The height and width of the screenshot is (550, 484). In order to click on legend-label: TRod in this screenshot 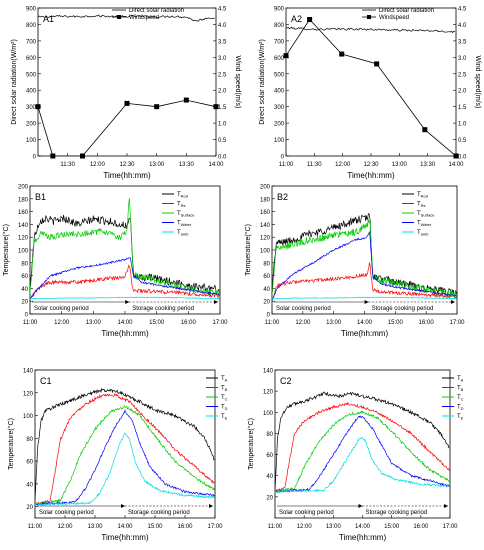, I will do `click(182, 195)`.